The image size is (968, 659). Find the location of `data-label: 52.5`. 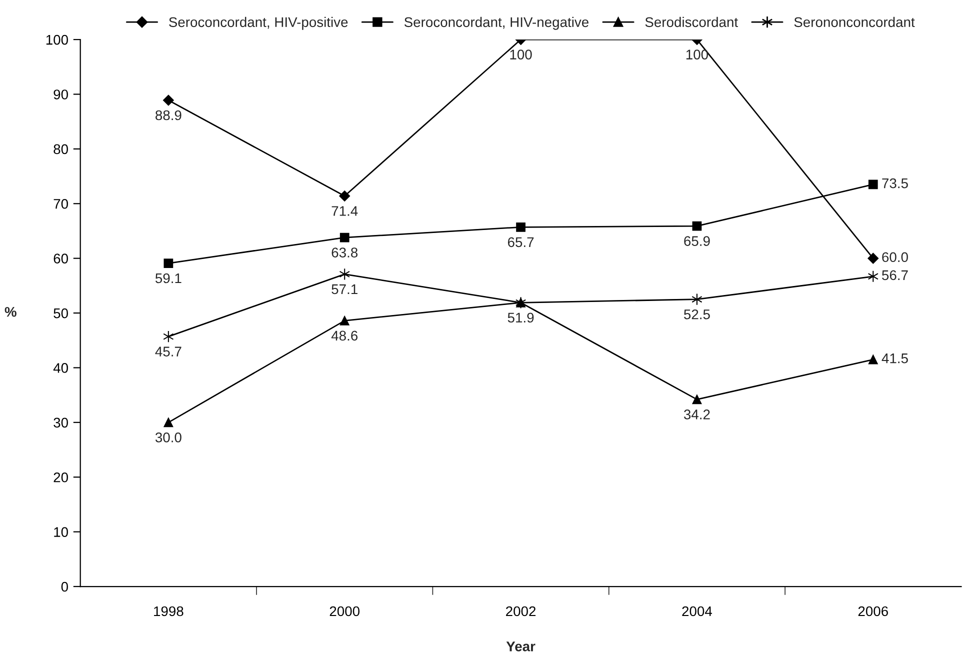

data-label: 52.5 is located at coordinates (697, 314).